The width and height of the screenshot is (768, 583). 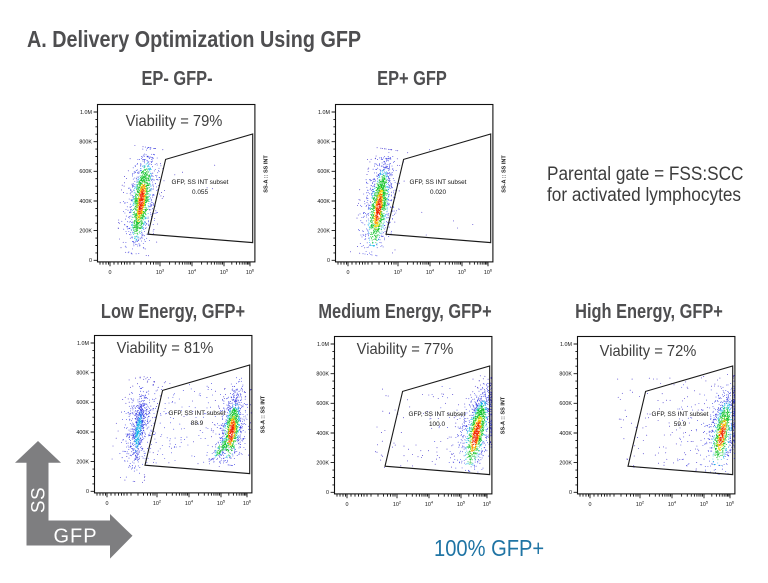 I want to click on svg-text: 0.055, so click(x=200, y=192).